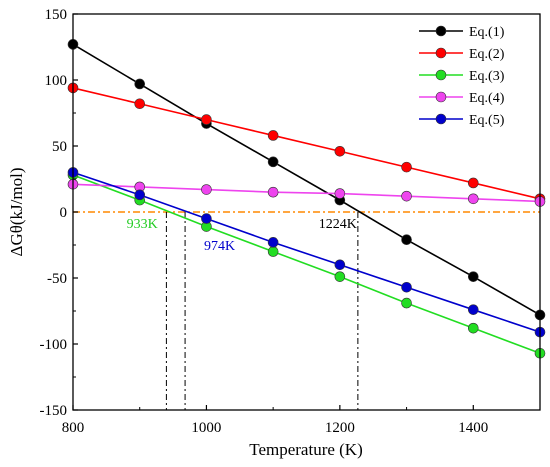 The image size is (550, 467). What do you see at coordinates (56, 81) in the screenshot?
I see `y-tick-label: 100` at bounding box center [56, 81].